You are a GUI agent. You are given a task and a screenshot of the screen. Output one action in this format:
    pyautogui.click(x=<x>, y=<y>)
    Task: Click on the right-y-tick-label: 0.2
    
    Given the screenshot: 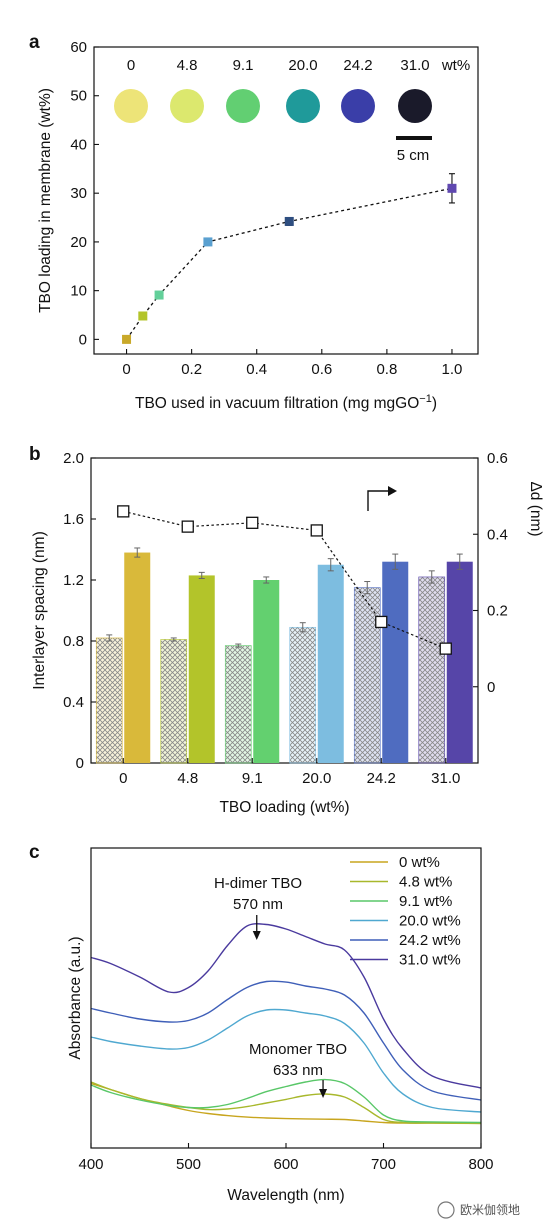 What is the action you would take?
    pyautogui.click(x=497, y=611)
    